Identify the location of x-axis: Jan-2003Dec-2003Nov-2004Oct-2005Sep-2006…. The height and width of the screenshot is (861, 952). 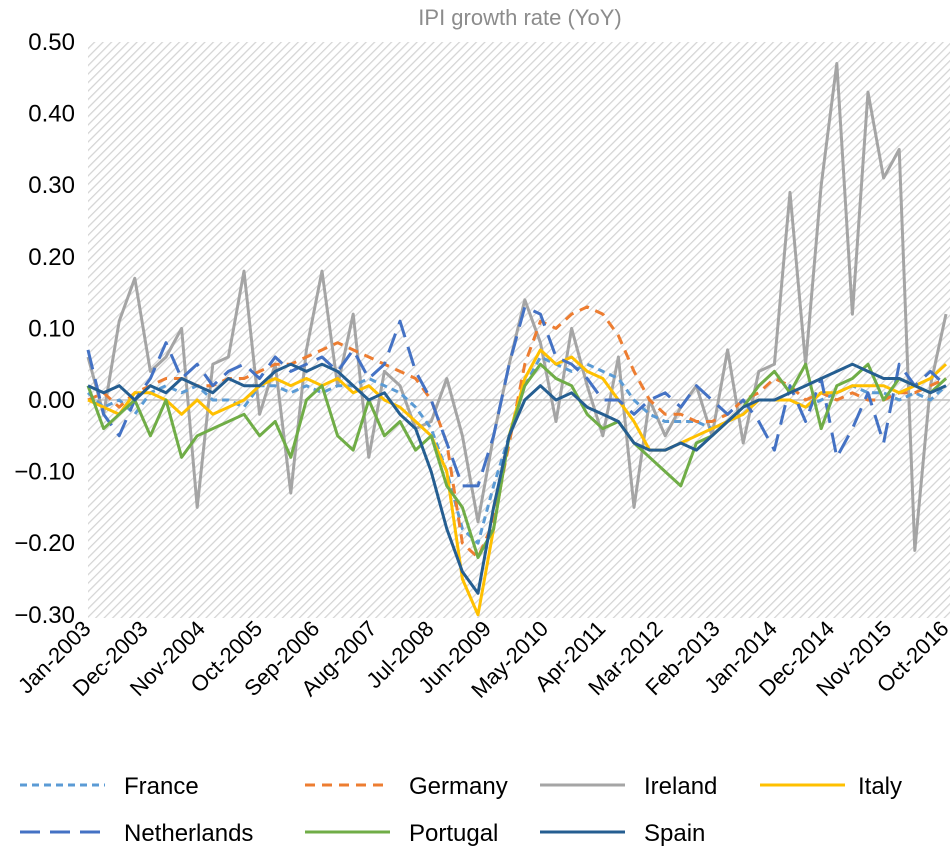
(482, 659).